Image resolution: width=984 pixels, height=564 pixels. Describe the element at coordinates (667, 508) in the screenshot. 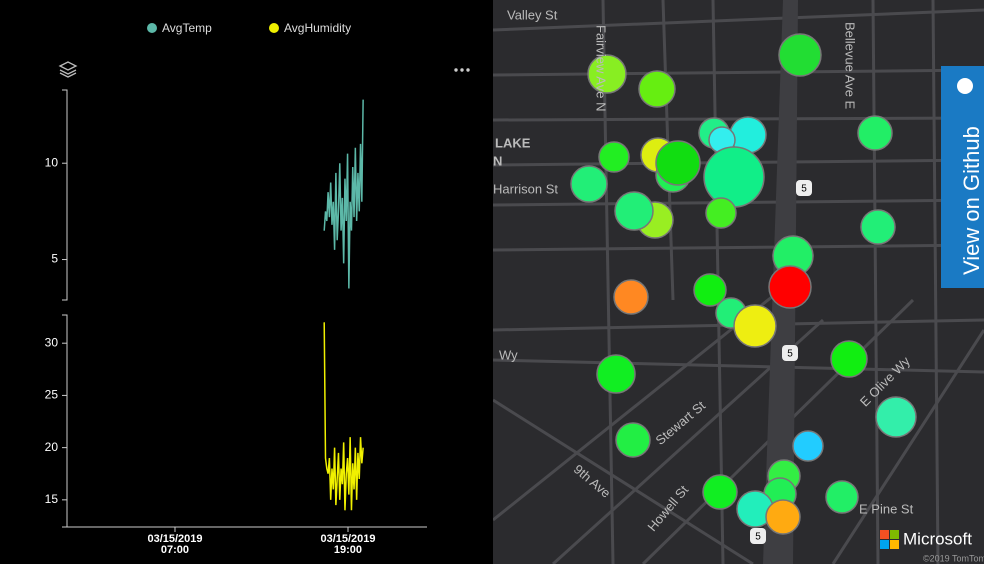

I see `street-label: Howell St` at that location.